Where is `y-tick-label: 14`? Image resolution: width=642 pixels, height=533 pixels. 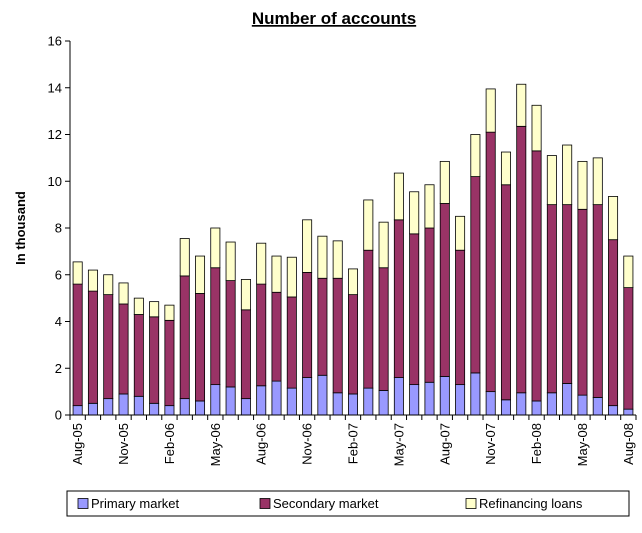 y-tick-label: 14 is located at coordinates (55, 87).